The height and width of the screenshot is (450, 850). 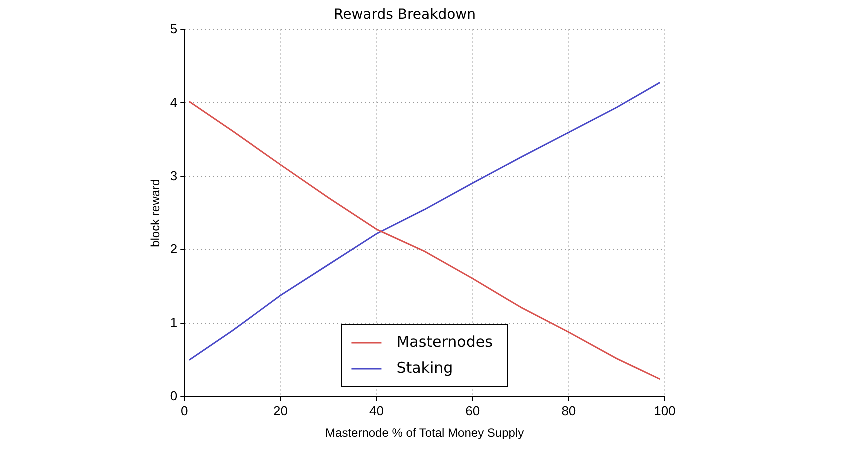 What do you see at coordinates (174, 249) in the screenshot?
I see `y-tick-label: 2` at bounding box center [174, 249].